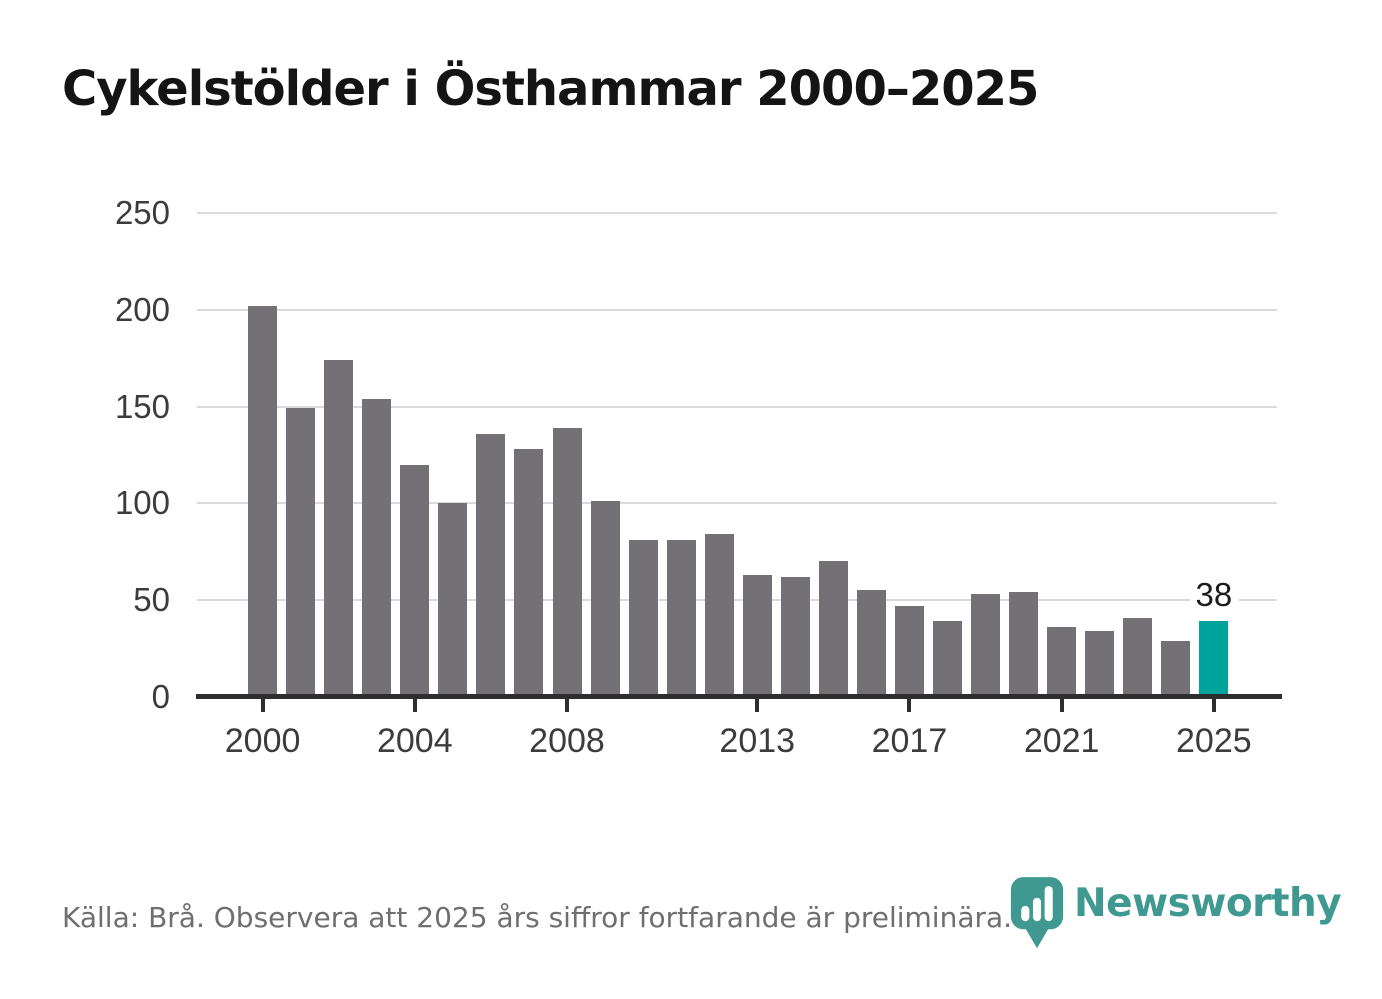  I want to click on bar-2011, so click(681, 617).